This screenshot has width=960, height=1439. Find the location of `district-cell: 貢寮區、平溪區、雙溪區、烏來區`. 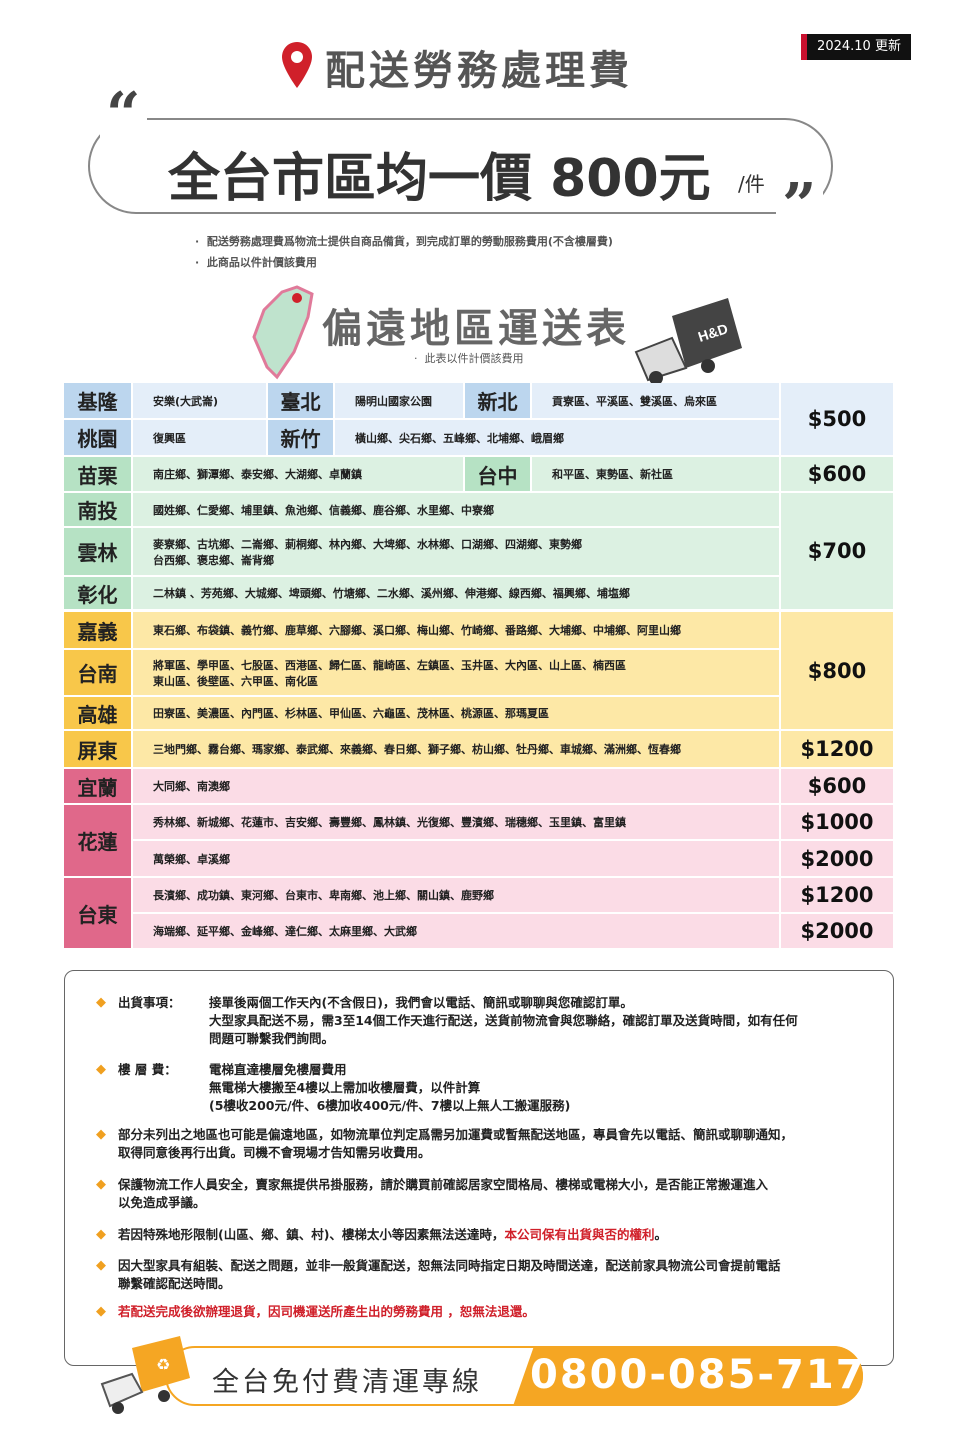

district-cell: 貢寮區、平溪區、雙溪區、烏來區 is located at coordinates (655, 400).